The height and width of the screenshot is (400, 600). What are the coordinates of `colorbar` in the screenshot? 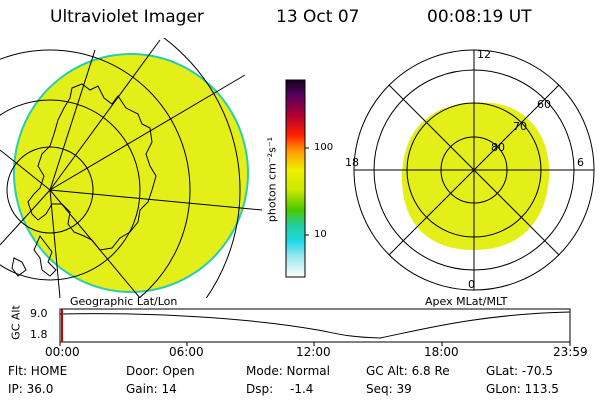 It's located at (297, 178).